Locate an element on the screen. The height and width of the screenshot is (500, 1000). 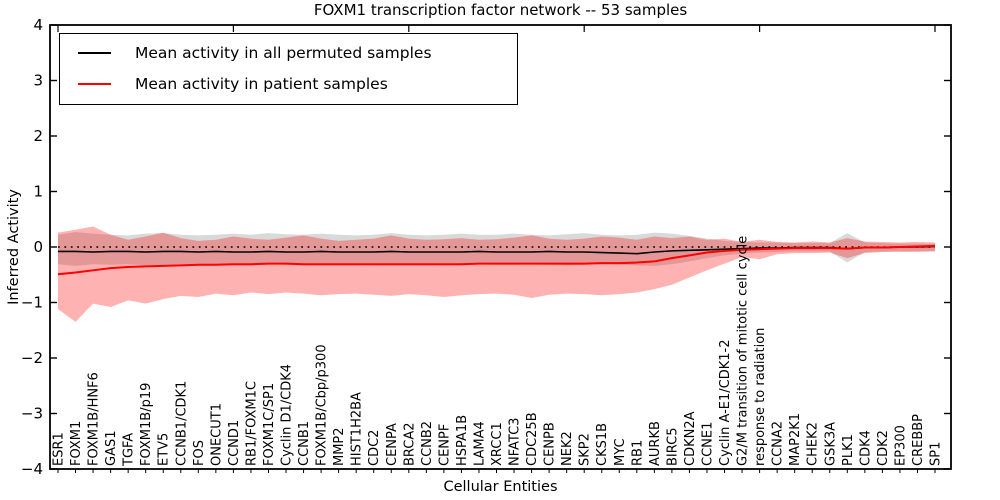
x-category-label: FOXM1C/SP1 is located at coordinates (269, 424).